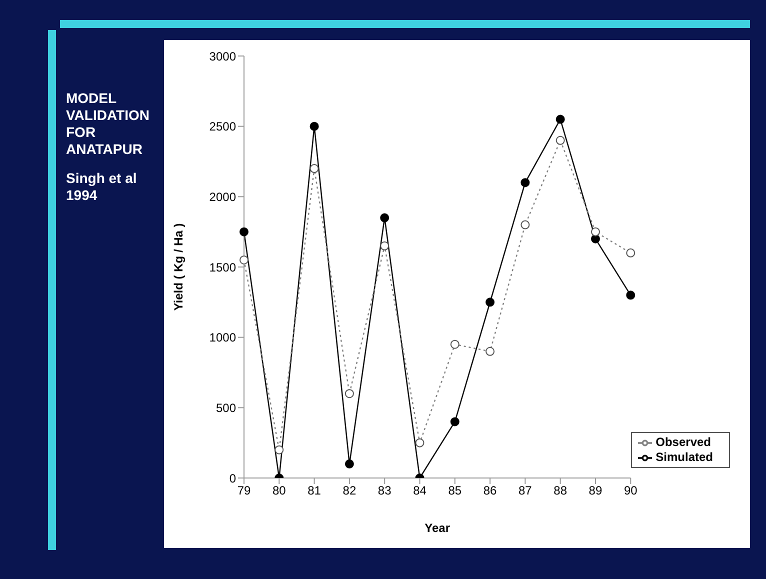  What do you see at coordinates (385, 491) in the screenshot?
I see `x-tick-label: 83` at bounding box center [385, 491].